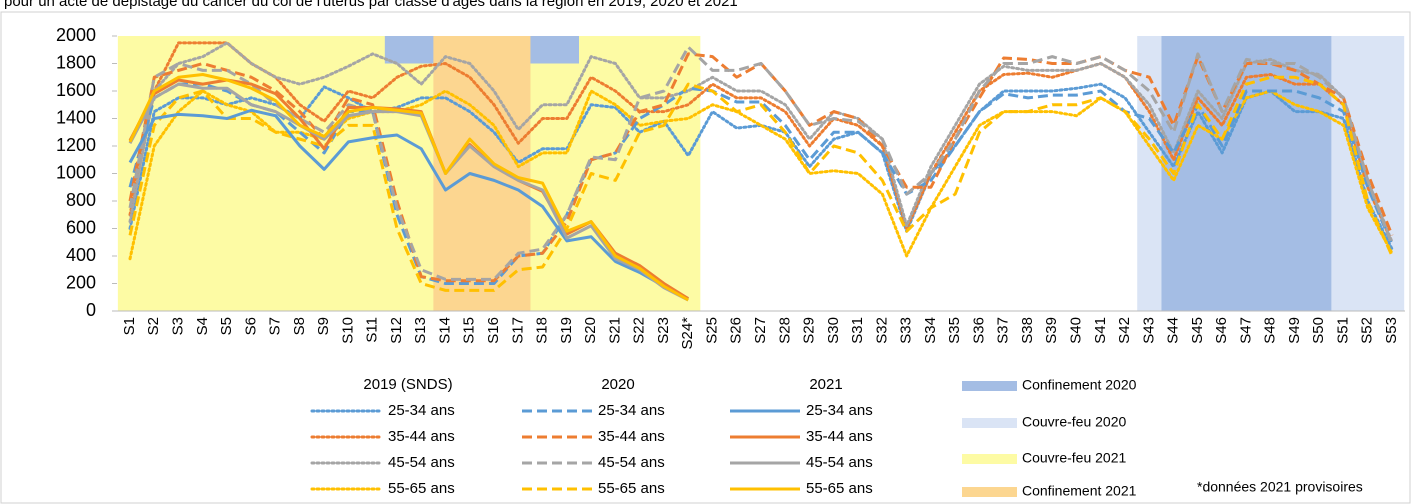 The width and height of the screenshot is (1411, 504). What do you see at coordinates (833, 330) in the screenshot?
I see `x-tick-label: S30` at bounding box center [833, 330].